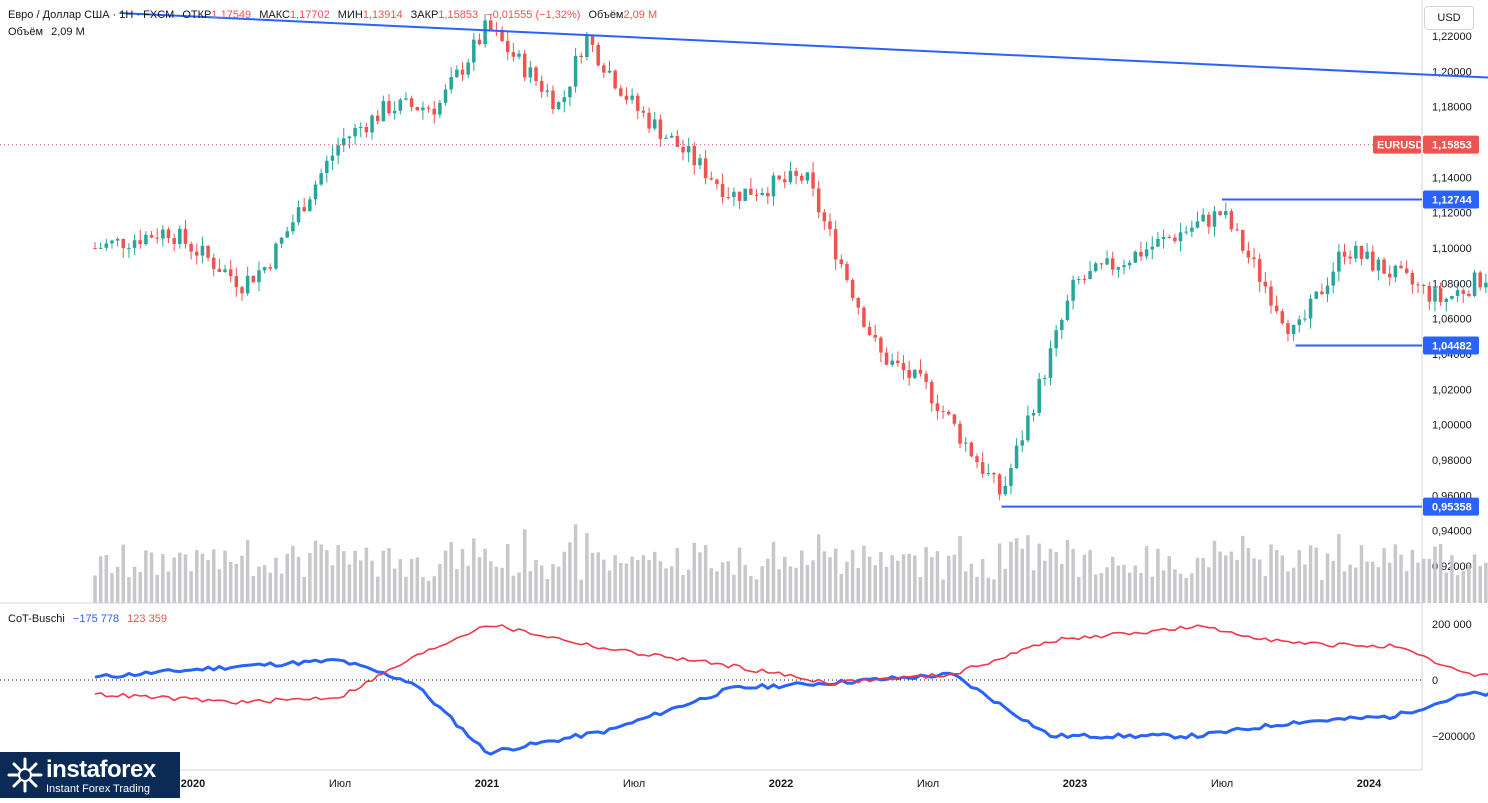 This screenshot has width=1488, height=803. What do you see at coordinates (458, 15) in the screenshot?
I see `close-value: 1,15853` at bounding box center [458, 15].